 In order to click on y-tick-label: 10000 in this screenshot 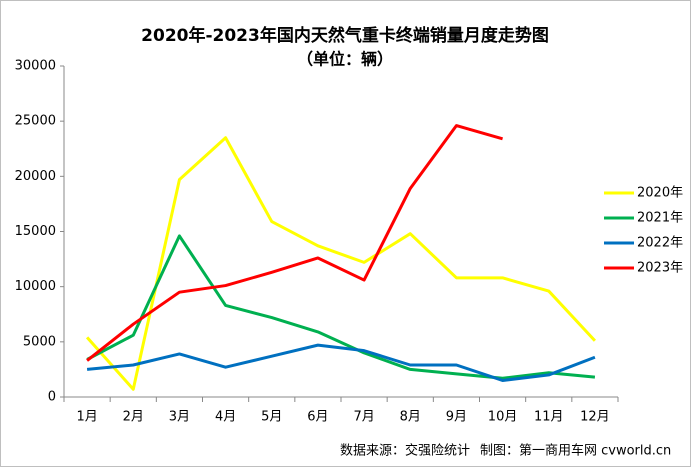, I will do `click(35, 286)`.